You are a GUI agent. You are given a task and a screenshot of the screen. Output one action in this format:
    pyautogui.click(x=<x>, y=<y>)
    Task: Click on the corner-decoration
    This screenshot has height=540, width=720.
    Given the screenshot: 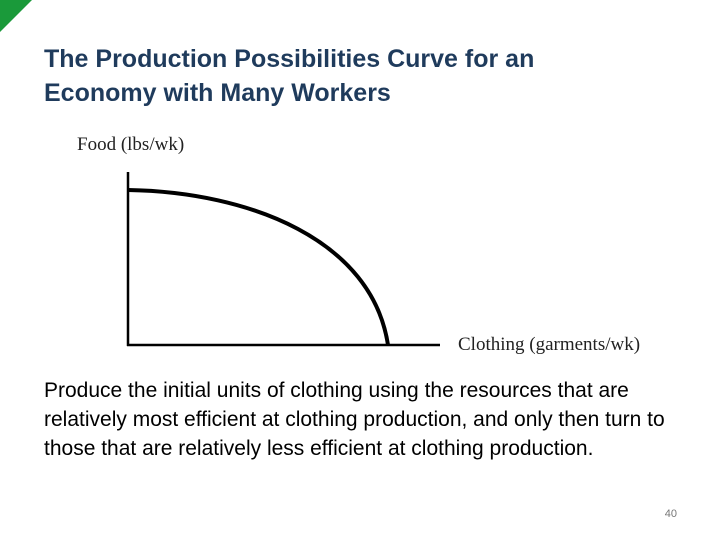 What is the action you would take?
    pyautogui.click(x=16, y=16)
    